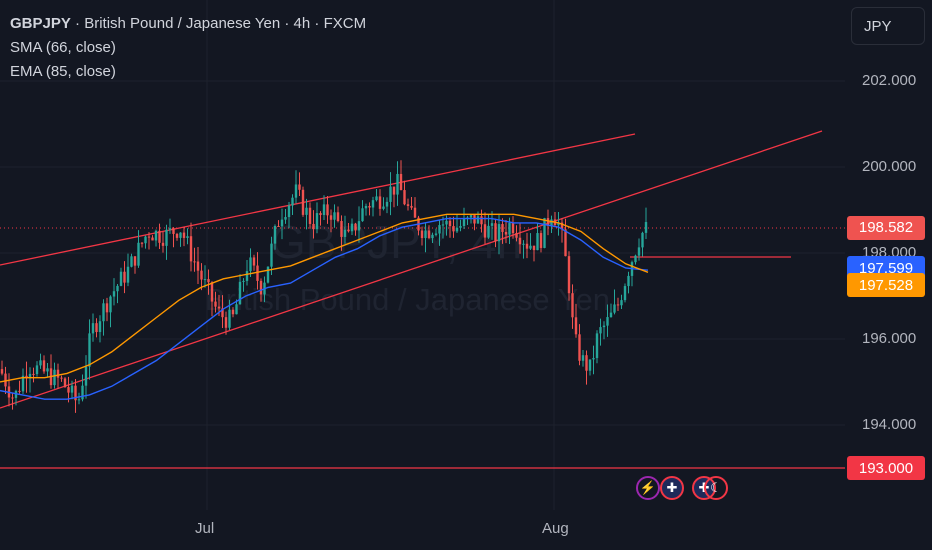  What do you see at coordinates (889, 166) in the screenshot?
I see `price-tick-label: 200.000` at bounding box center [889, 166].